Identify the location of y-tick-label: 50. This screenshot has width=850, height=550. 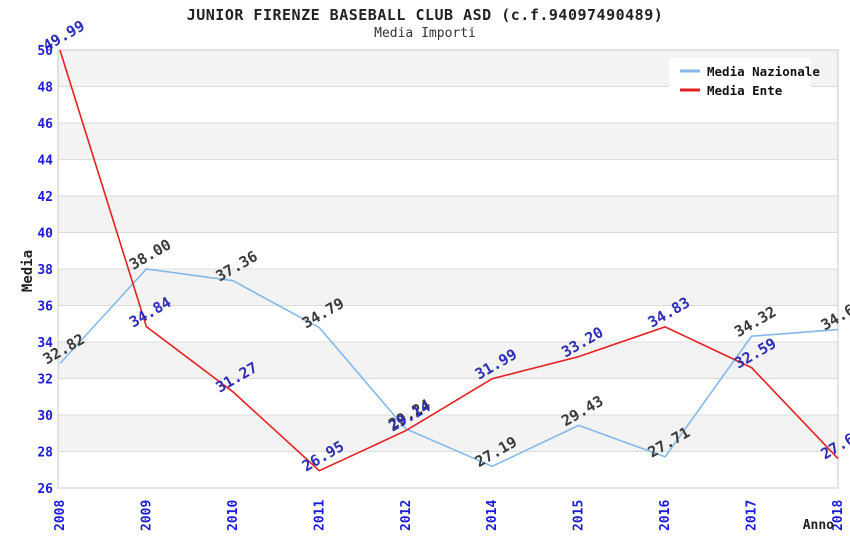
(45, 51).